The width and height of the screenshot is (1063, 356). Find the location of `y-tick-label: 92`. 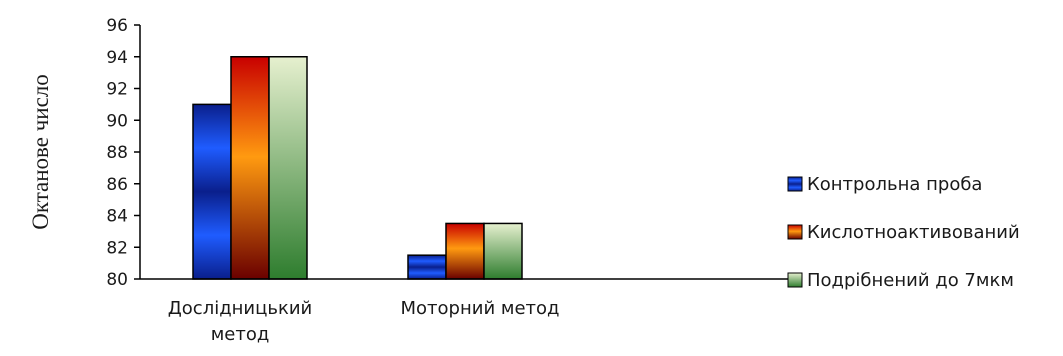

y-tick-label: 92 is located at coordinates (117, 90).